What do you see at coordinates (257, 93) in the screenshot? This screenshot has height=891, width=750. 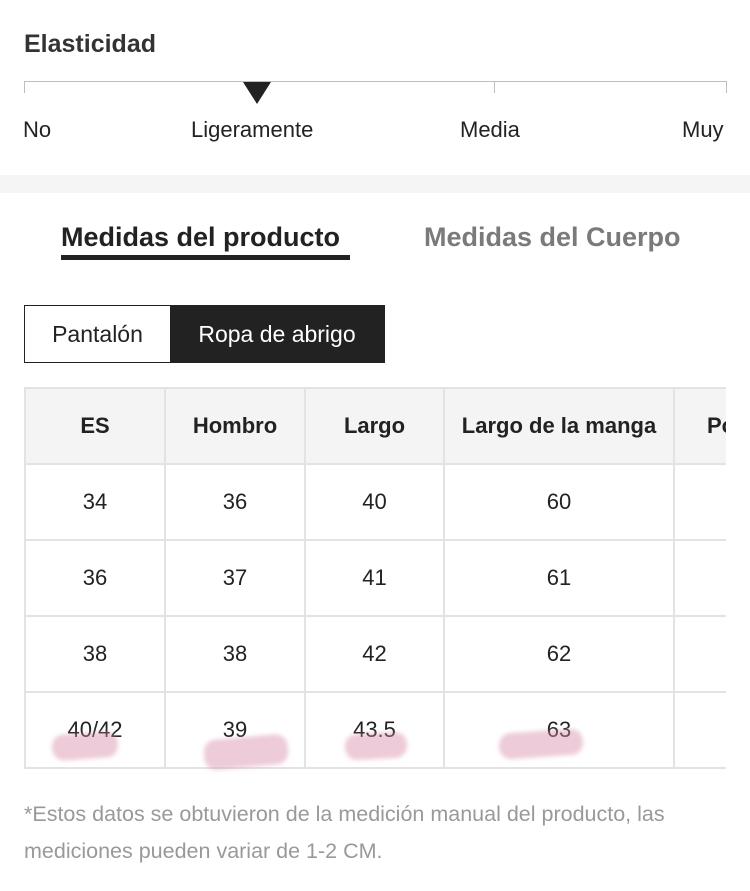 I see `elasticity-pointer-icon` at bounding box center [257, 93].